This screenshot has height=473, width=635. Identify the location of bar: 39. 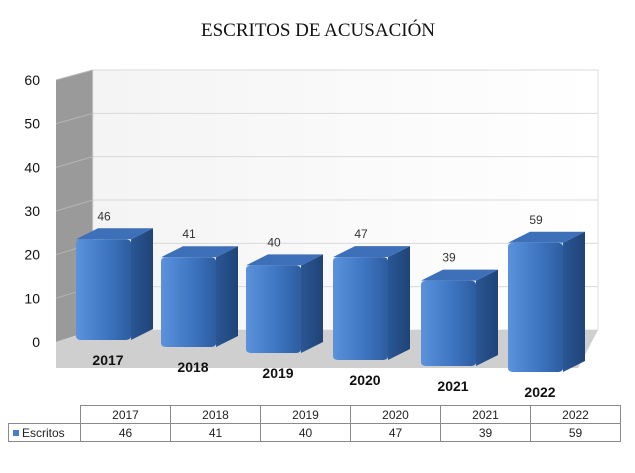
(459, 308).